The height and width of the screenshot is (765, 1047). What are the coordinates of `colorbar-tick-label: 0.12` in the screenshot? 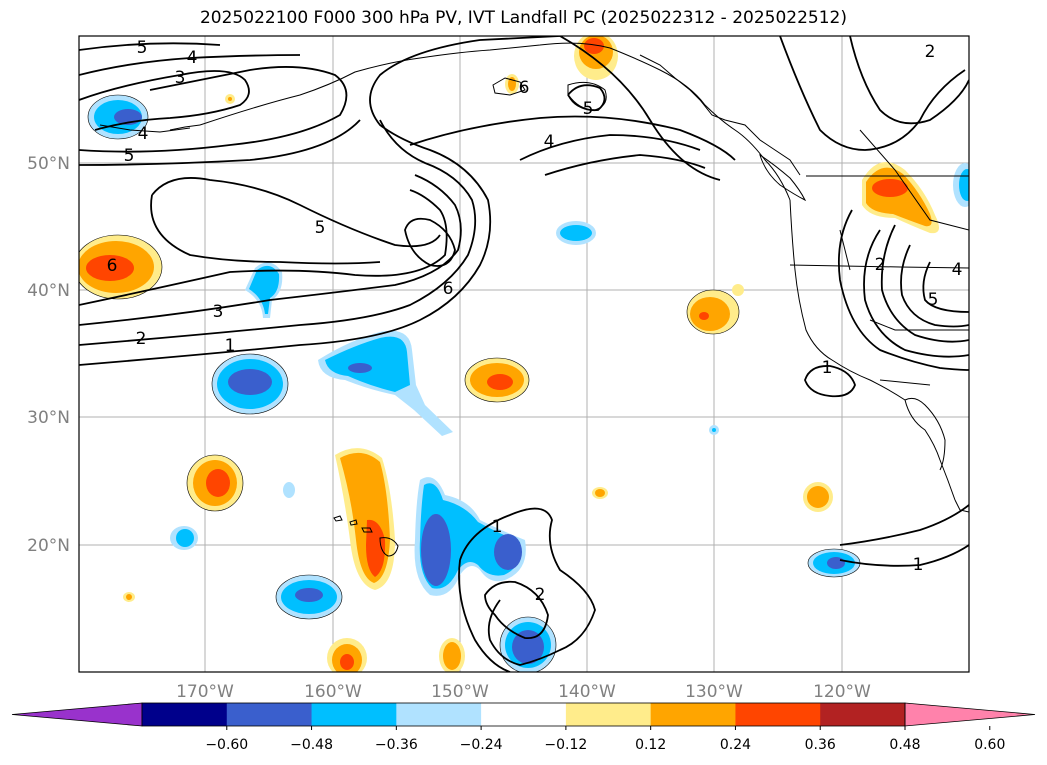 It's located at (650, 745).